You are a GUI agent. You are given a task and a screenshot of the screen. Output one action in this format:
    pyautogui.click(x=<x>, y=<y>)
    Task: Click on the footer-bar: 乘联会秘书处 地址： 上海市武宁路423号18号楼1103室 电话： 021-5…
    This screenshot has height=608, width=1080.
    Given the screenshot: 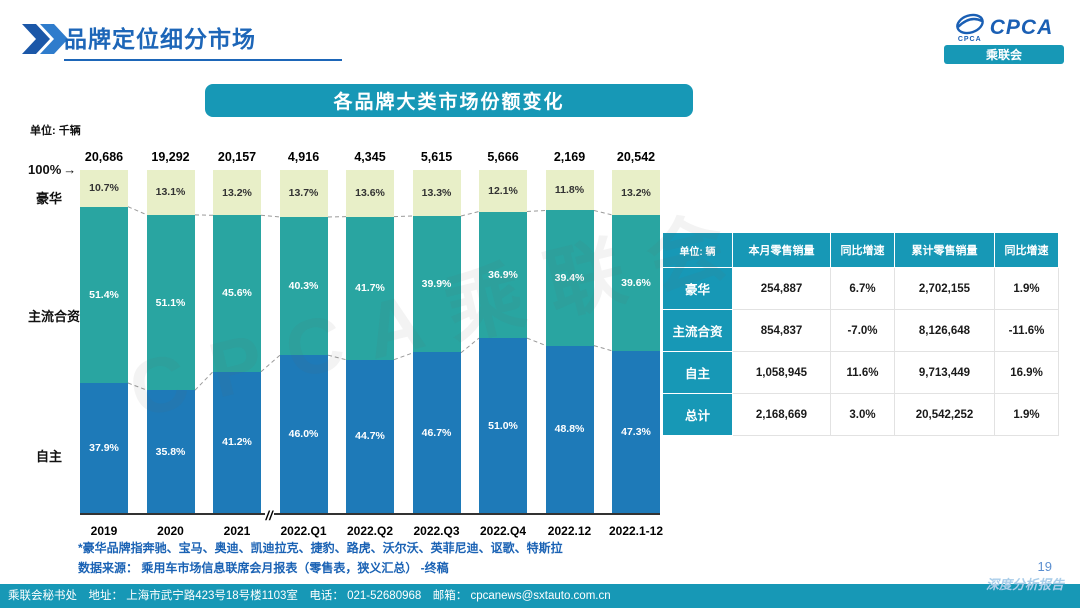 What is the action you would take?
    pyautogui.click(x=540, y=596)
    